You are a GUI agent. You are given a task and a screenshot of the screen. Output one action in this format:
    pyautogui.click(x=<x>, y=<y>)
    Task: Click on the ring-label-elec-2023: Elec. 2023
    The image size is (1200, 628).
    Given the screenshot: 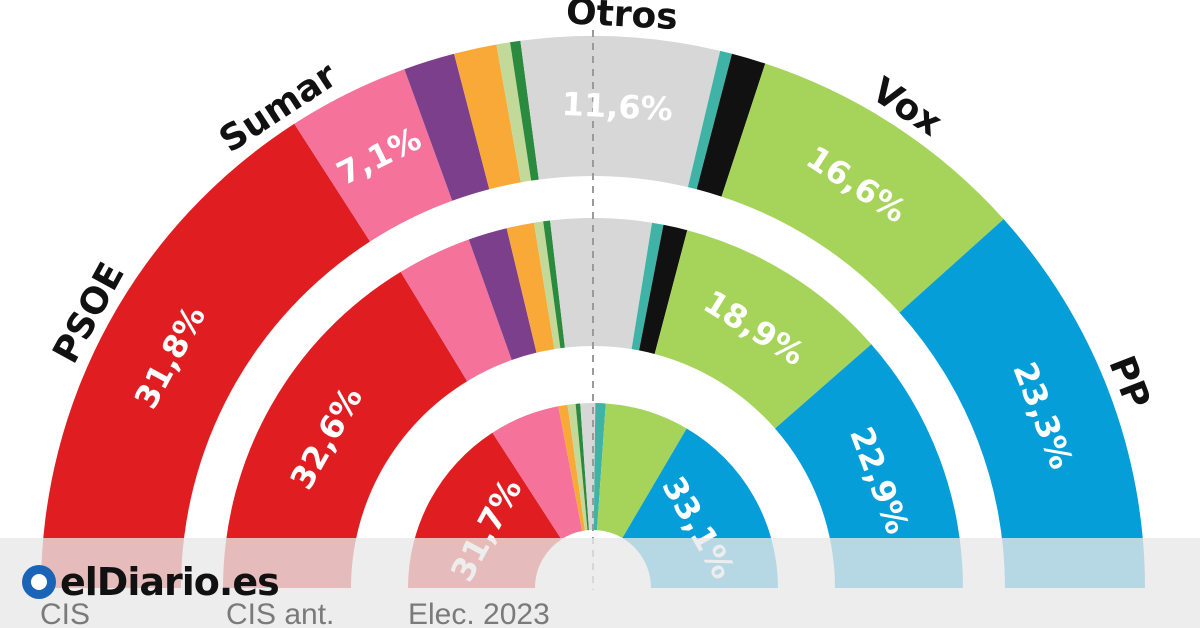 What is the action you would take?
    pyautogui.click(x=479, y=613)
    